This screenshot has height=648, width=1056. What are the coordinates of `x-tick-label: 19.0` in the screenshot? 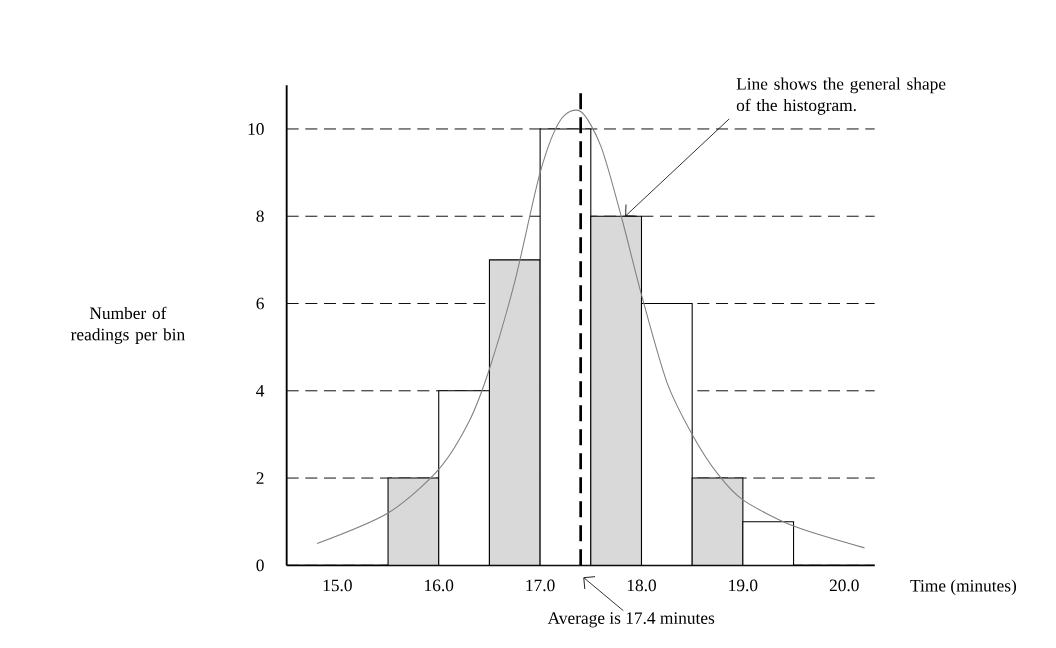 It's located at (743, 585).